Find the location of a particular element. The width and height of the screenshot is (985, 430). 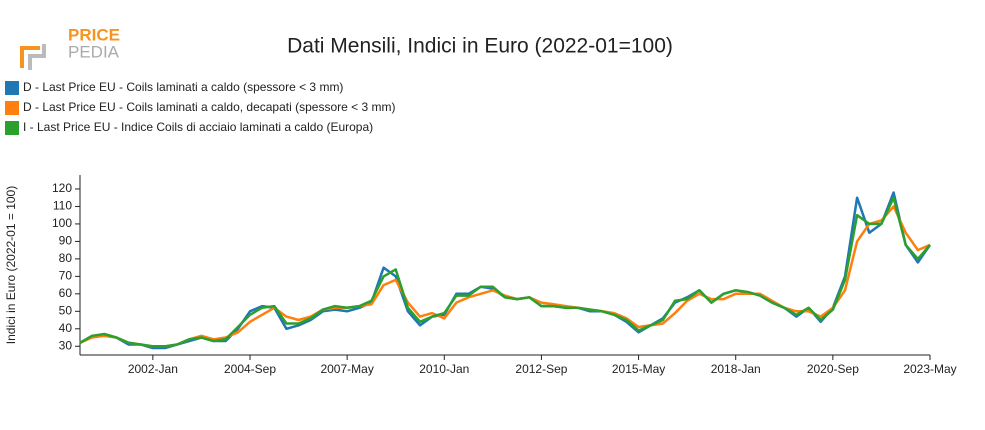

y-tick-label: 50 is located at coordinates (66, 310).